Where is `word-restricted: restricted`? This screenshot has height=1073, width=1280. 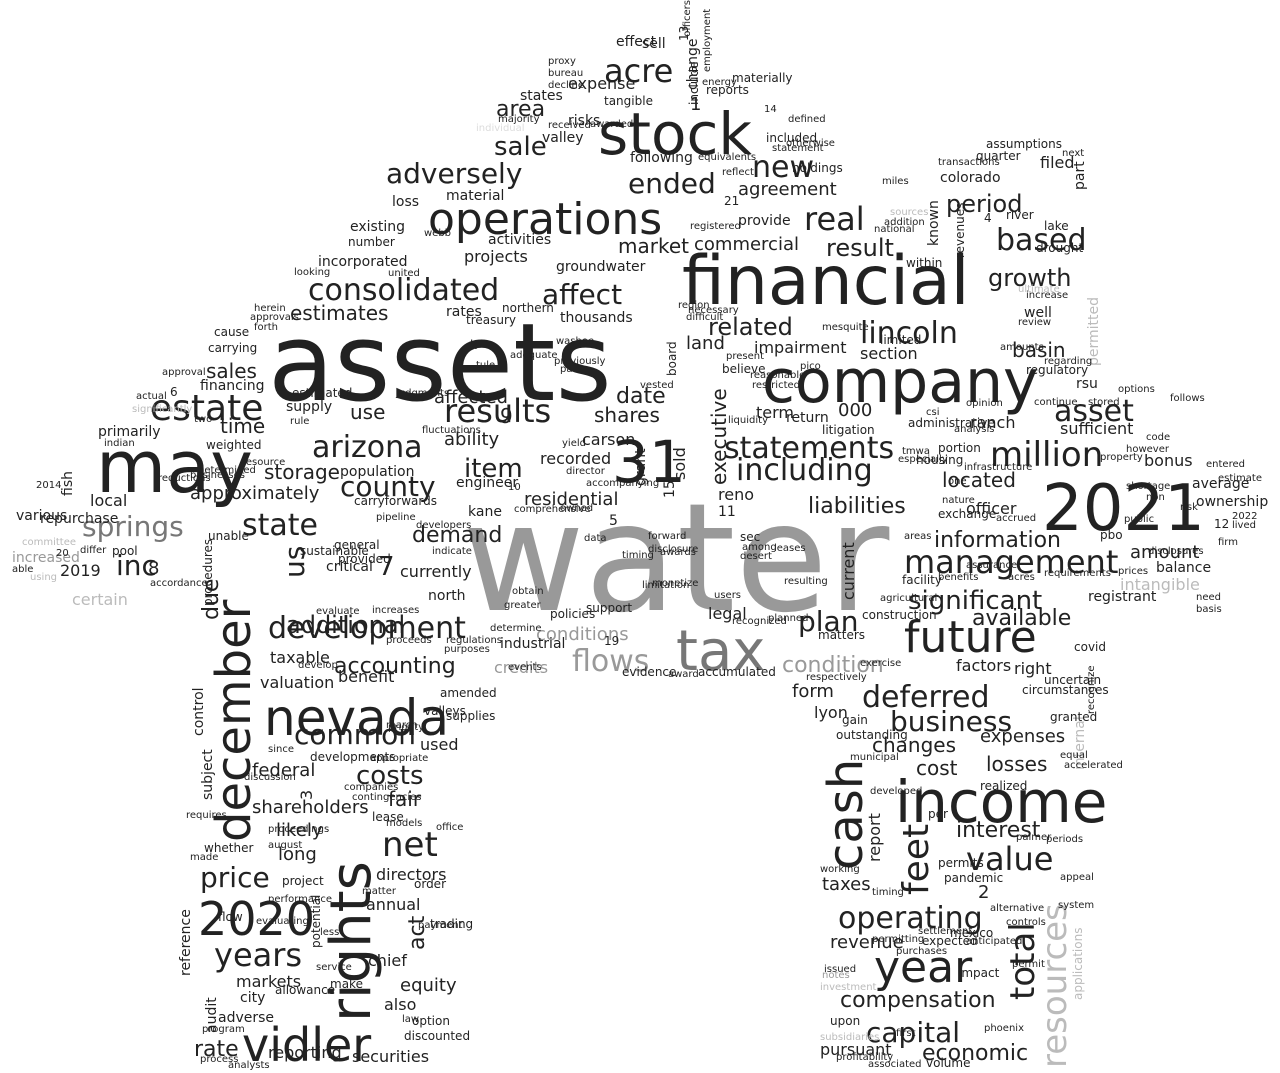 word-restricted: restricted is located at coordinates (776, 385).